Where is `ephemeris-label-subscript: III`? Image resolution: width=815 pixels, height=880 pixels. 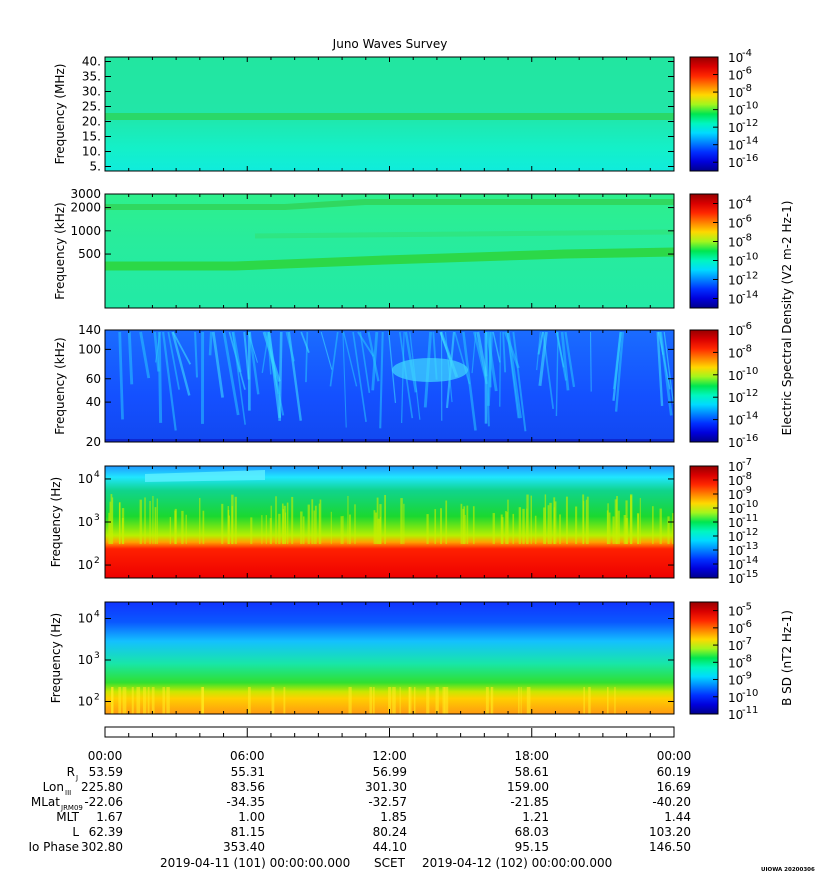
ephemeris-label-subscript: III is located at coordinates (68, 793).